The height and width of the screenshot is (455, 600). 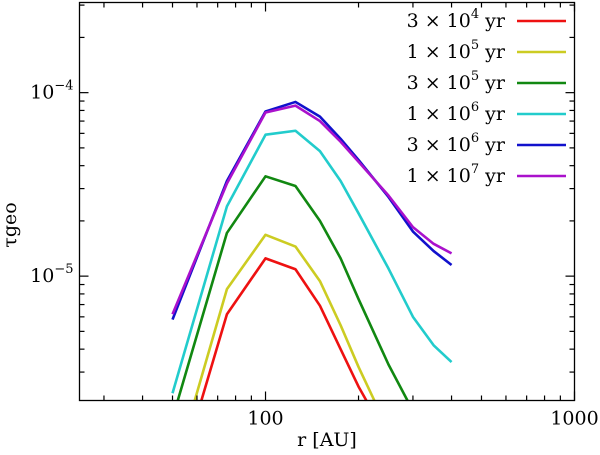 What do you see at coordinates (456, 81) in the screenshot?
I see `legend-label-2: 3 × 105 yr` at bounding box center [456, 81].